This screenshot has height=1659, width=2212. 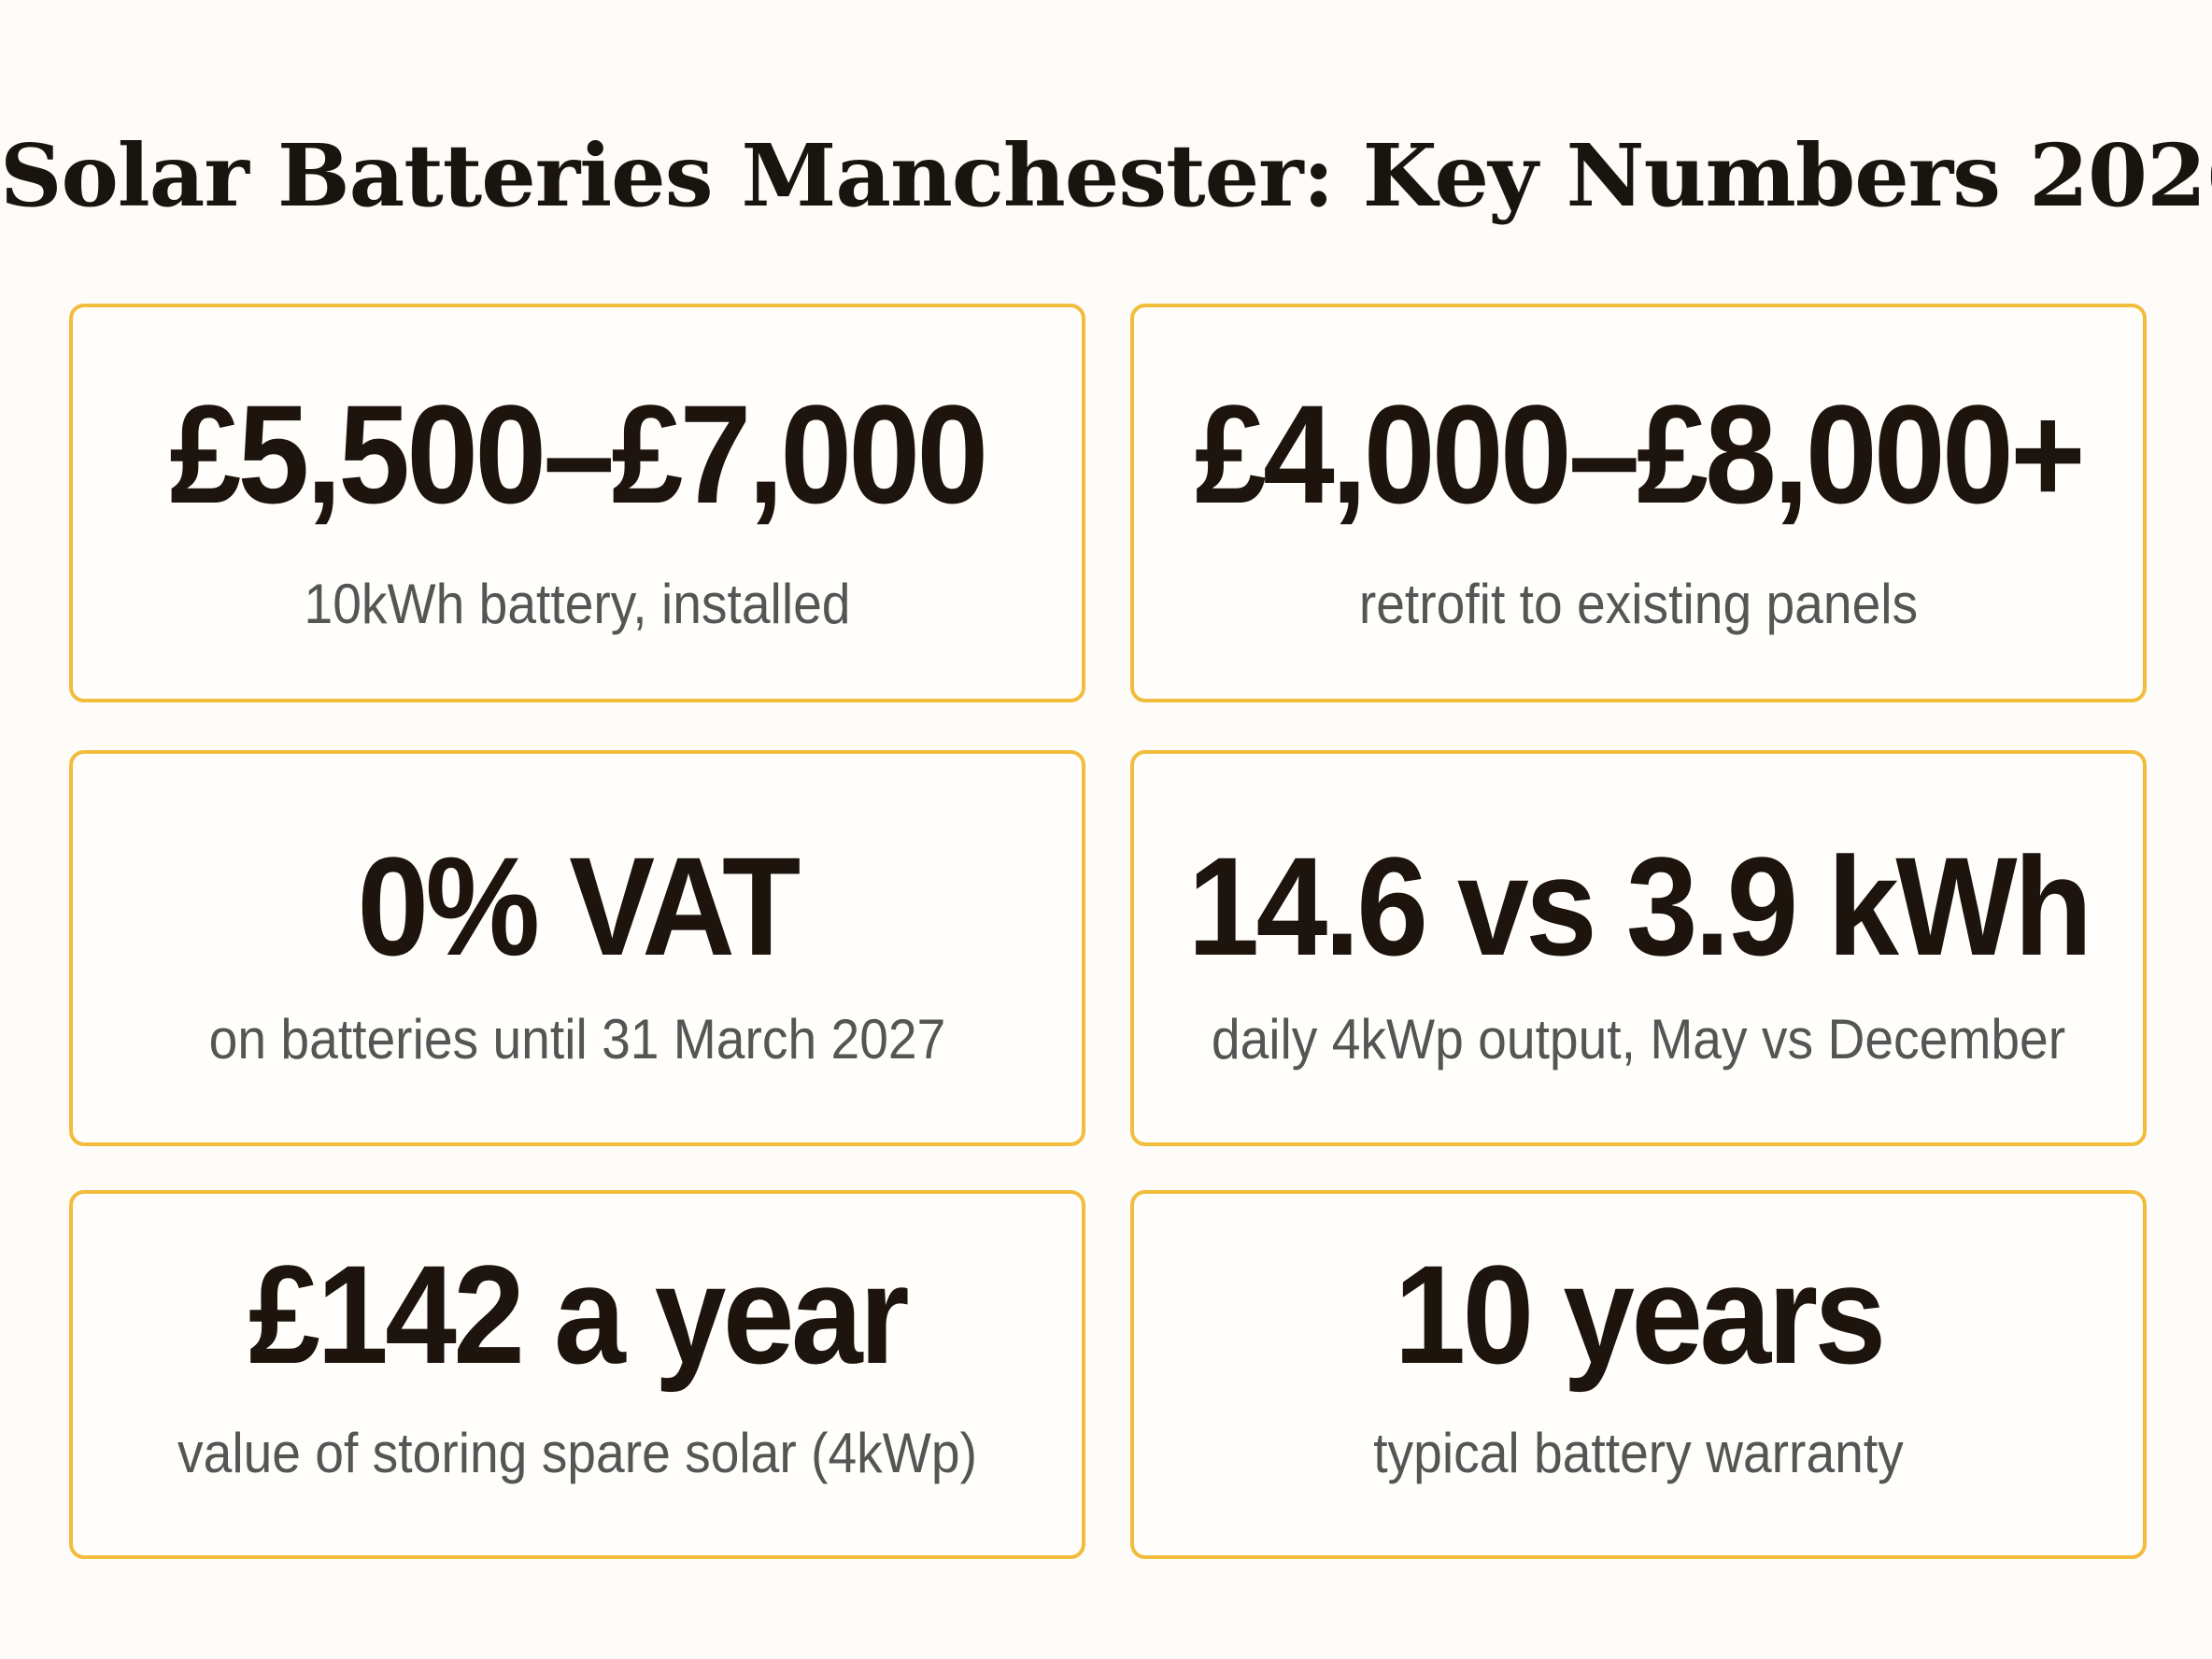 I want to click on stat-card-battery-cost: £5,500–£7,000 10kWh battery, installed, so click(x=577, y=503).